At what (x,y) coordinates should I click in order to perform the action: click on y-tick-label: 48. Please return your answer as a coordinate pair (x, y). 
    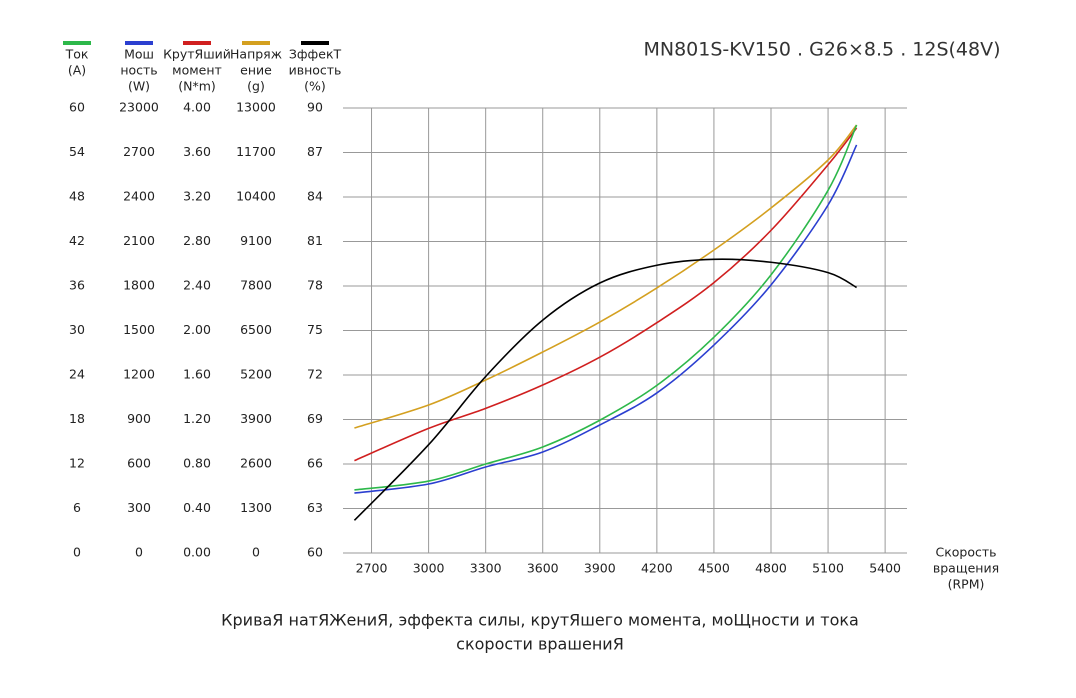
    Looking at the image, I should click on (77, 196).